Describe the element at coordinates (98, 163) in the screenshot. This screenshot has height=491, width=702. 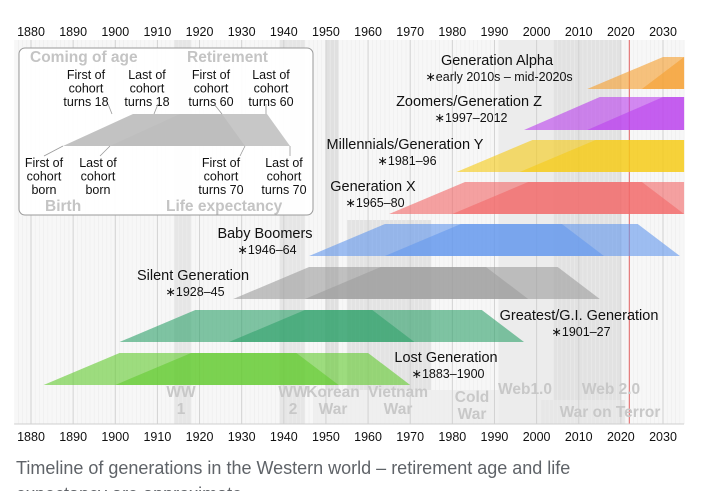
I see `legend-last-cohort-born-0: Last of` at that location.